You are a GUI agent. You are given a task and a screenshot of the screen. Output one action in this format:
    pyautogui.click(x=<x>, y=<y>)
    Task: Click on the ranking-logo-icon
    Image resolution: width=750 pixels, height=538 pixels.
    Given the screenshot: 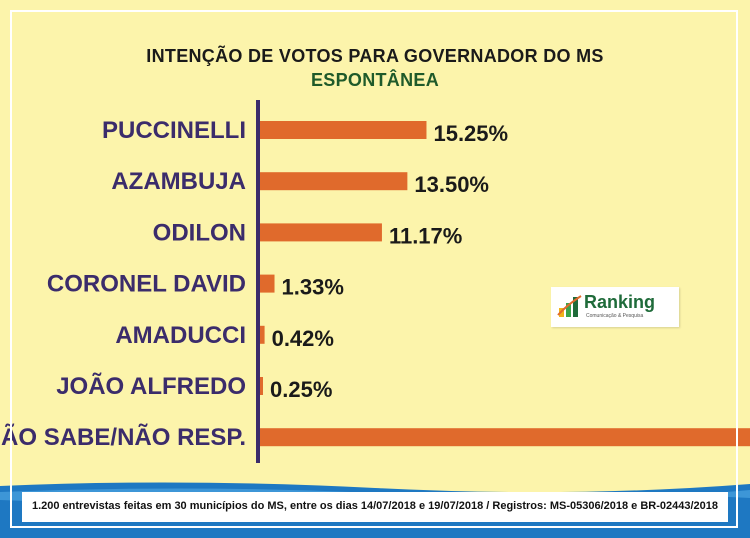 What is the action you would take?
    pyautogui.click(x=569, y=306)
    